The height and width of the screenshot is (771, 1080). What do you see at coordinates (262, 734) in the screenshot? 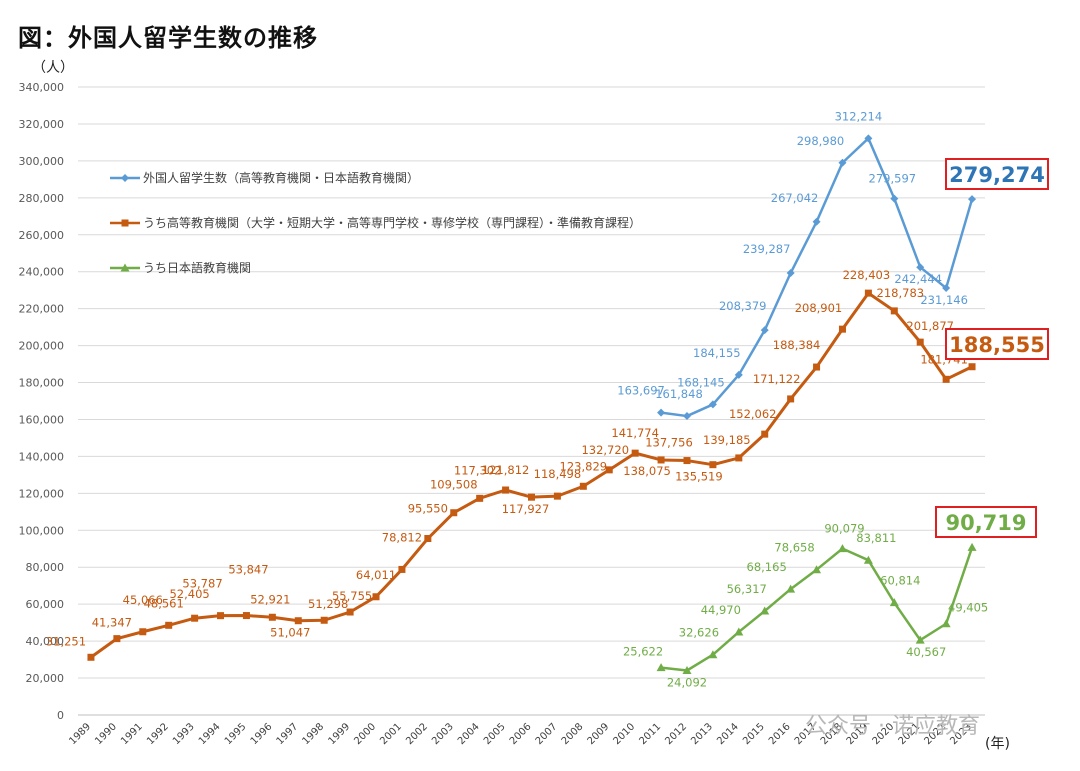
I see `x-tick-label: 1996` at bounding box center [262, 734].